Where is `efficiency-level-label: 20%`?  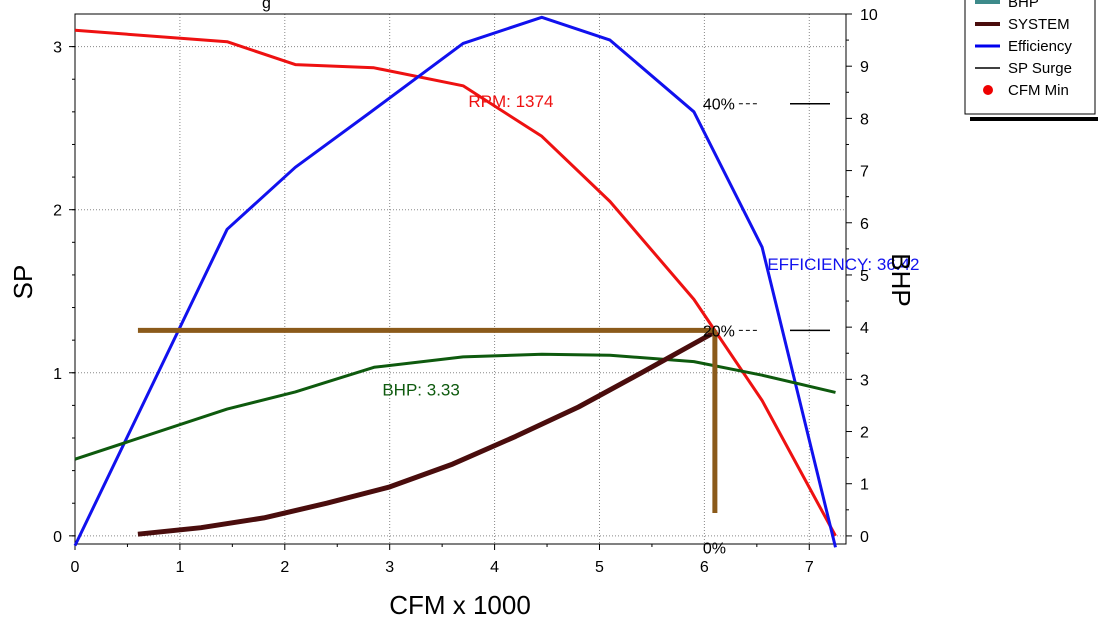
efficiency-level-label: 20% is located at coordinates (719, 331).